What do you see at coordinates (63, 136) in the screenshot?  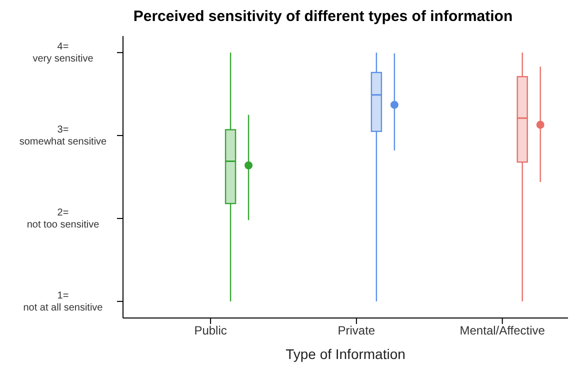 I see `y-tick-label: 3= somewhat sensitive` at bounding box center [63, 136].